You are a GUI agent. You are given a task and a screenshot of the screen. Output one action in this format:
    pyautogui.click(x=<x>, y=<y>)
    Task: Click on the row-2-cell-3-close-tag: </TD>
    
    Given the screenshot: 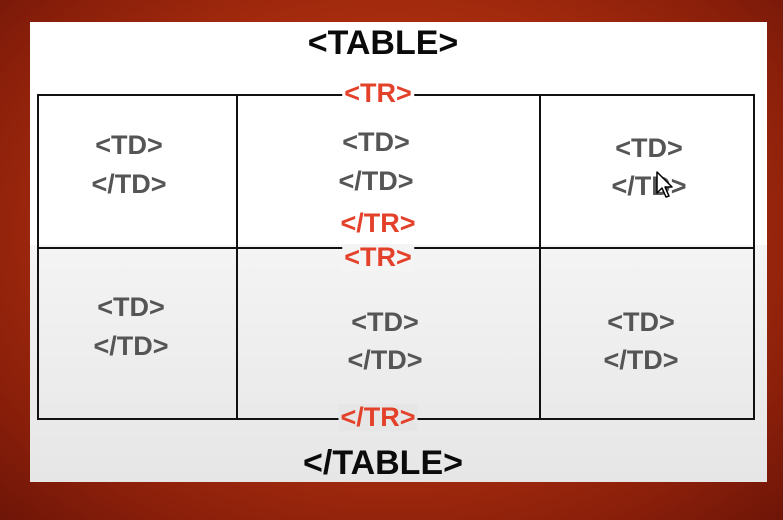 What is the action you would take?
    pyautogui.click(x=641, y=360)
    